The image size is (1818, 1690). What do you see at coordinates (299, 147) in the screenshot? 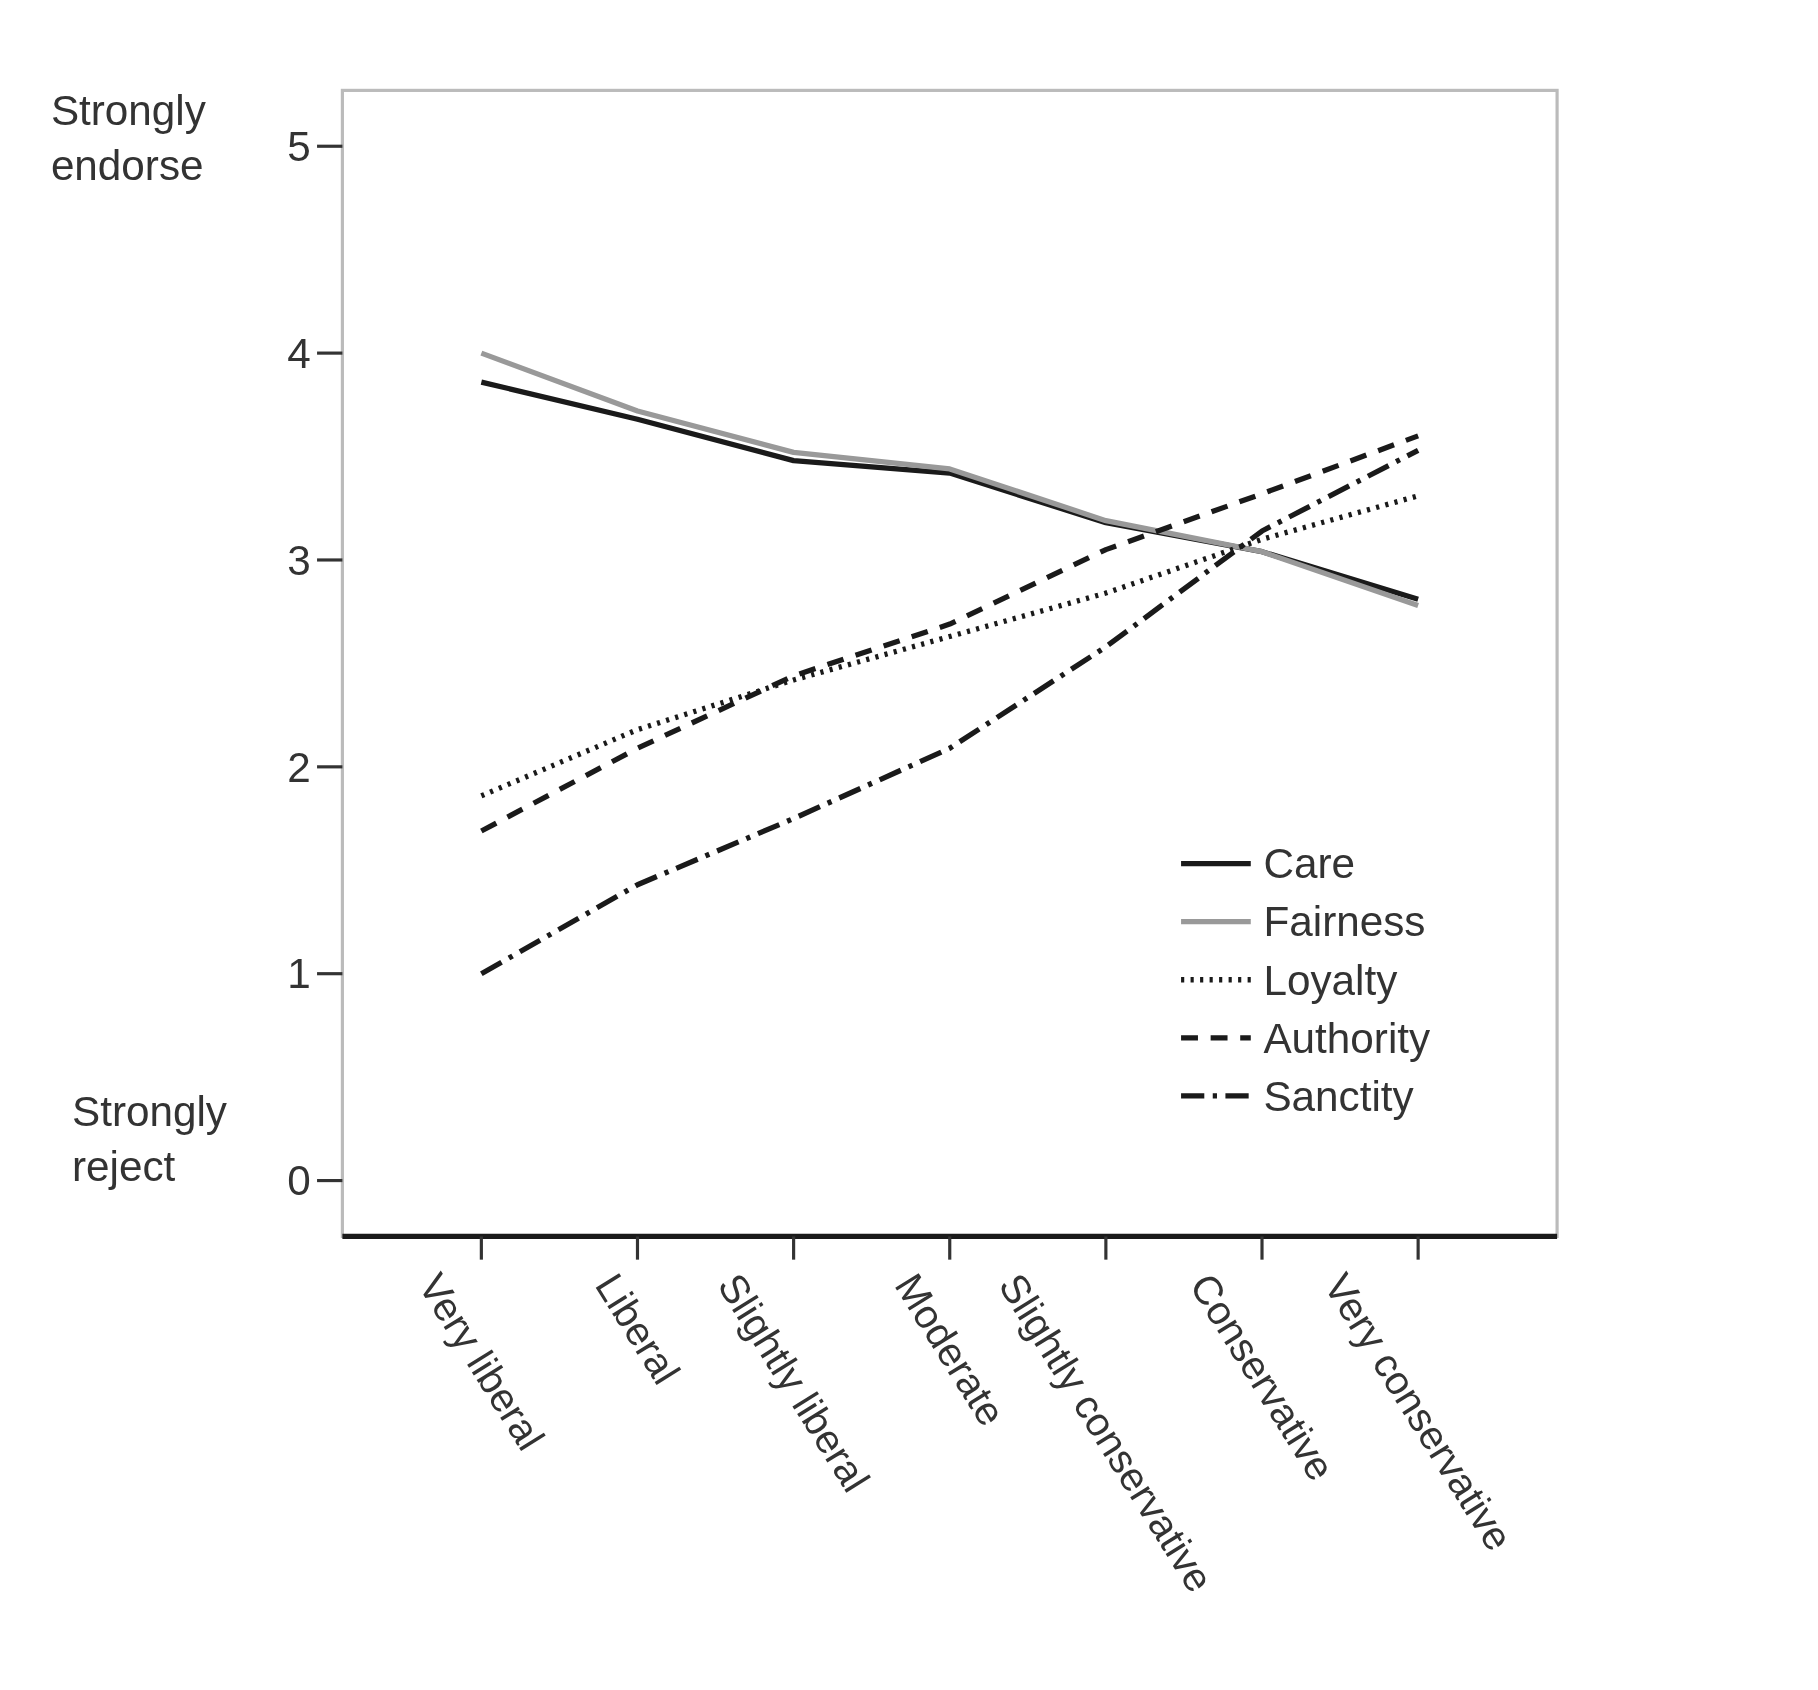
I see `y-tick-label: 5` at bounding box center [299, 147].